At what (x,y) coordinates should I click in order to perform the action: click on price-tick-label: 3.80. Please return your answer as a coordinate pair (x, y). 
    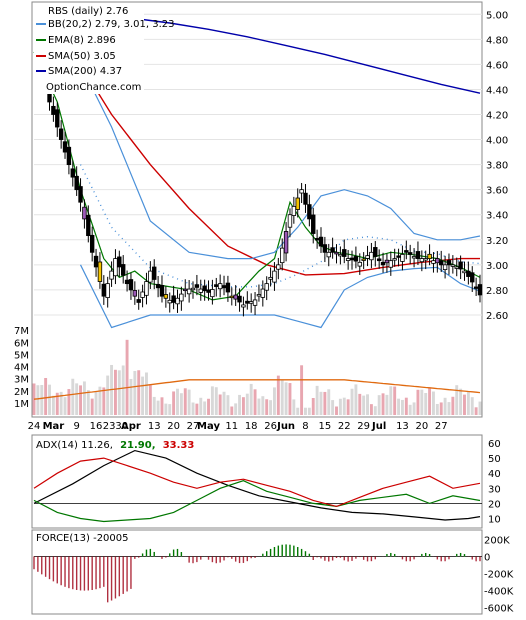
    Looking at the image, I should click on (497, 166).